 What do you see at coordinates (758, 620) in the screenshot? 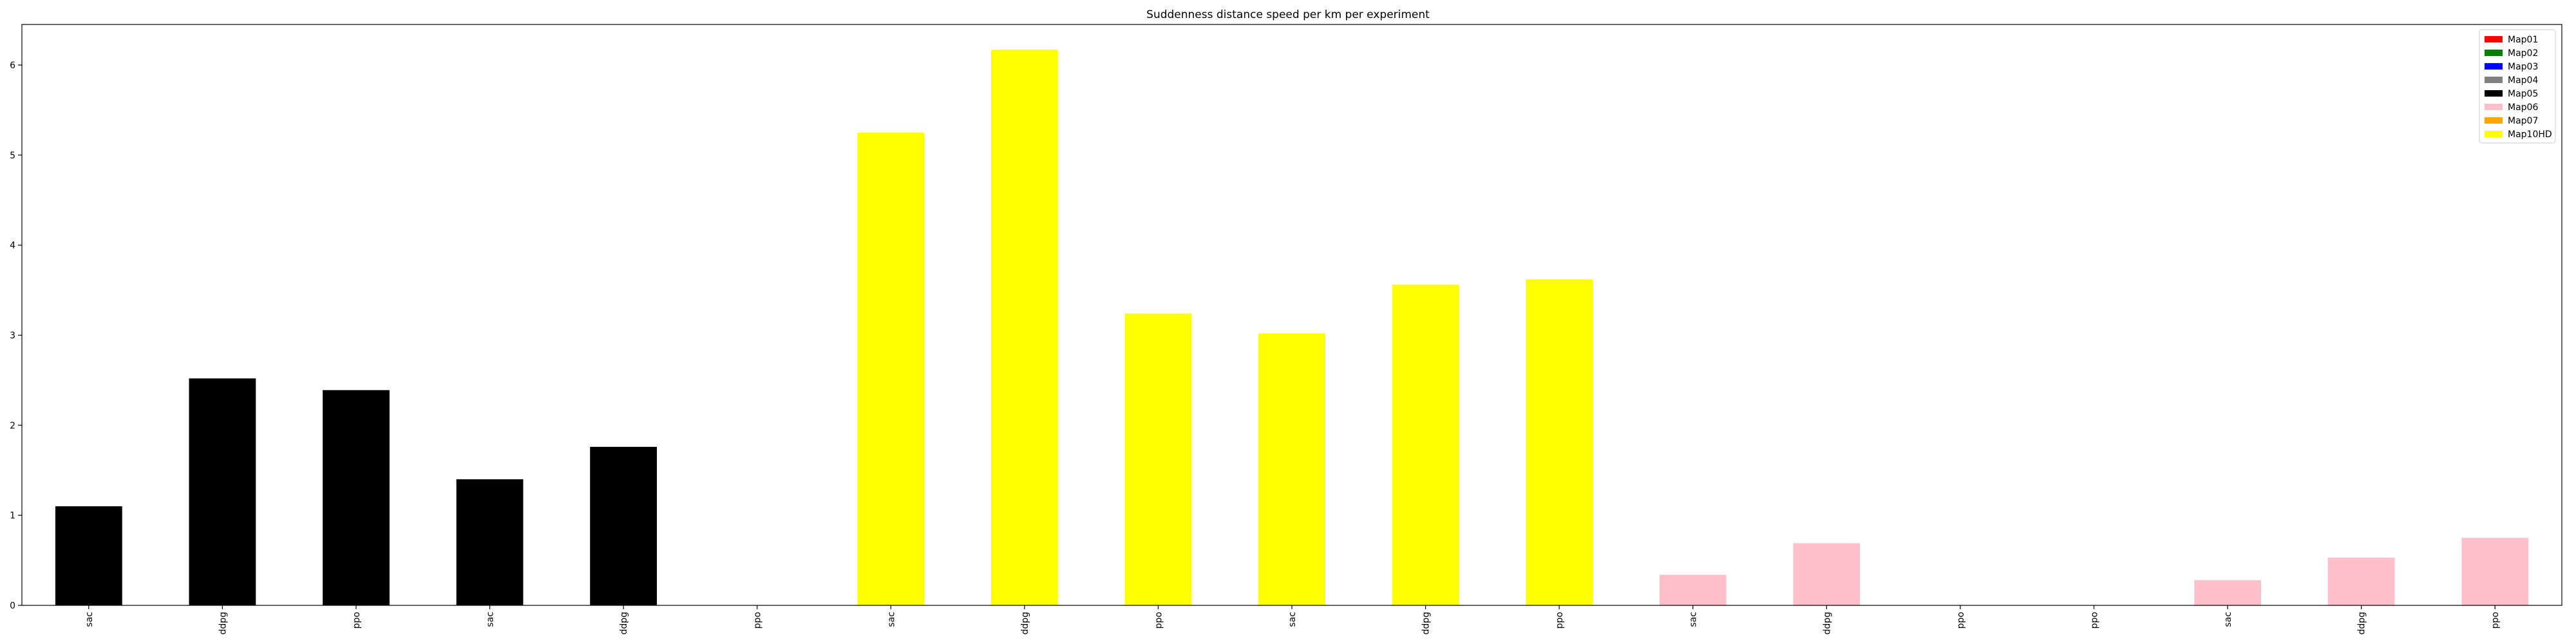
I see `x-tick-label-5: ppo` at bounding box center [758, 620].